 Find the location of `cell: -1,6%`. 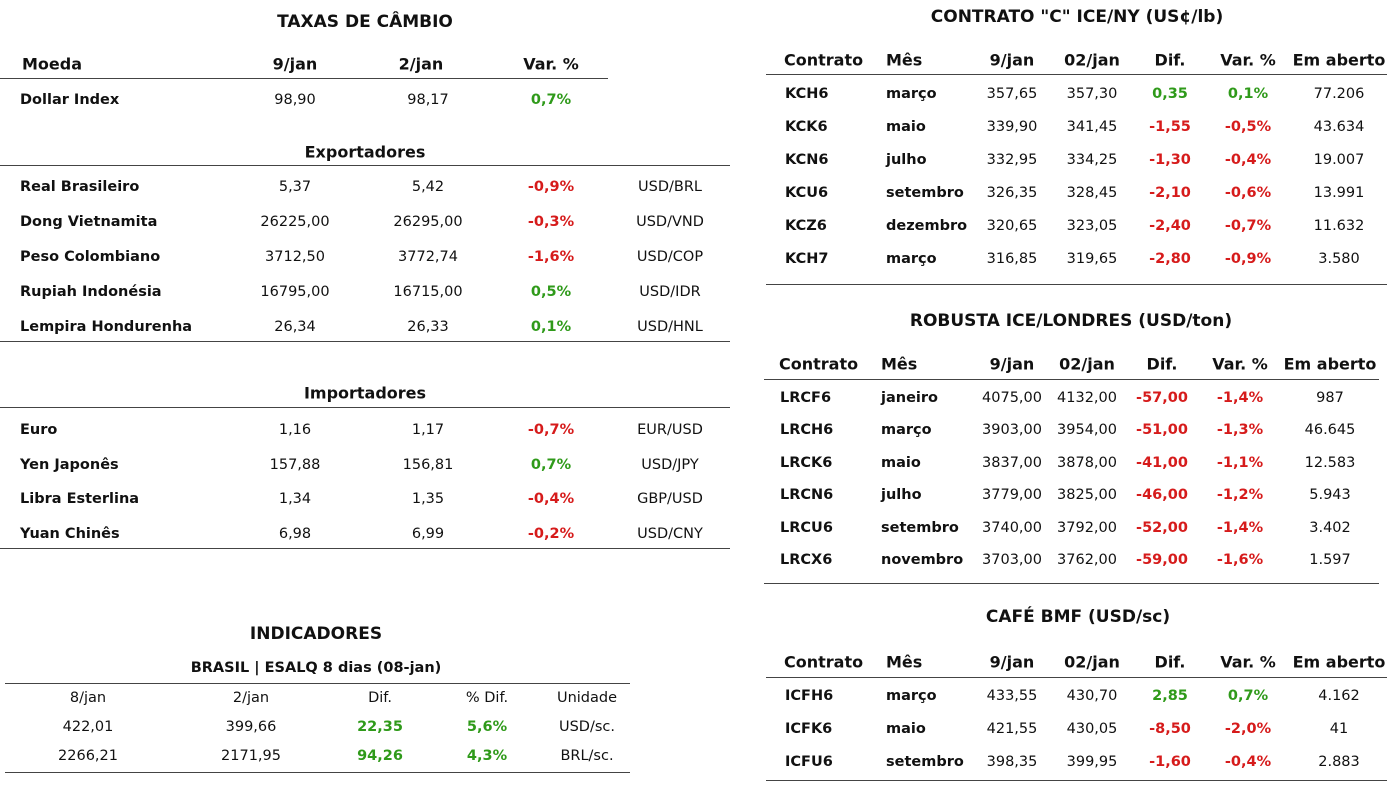

cell: -1,6% is located at coordinates (1240, 560).